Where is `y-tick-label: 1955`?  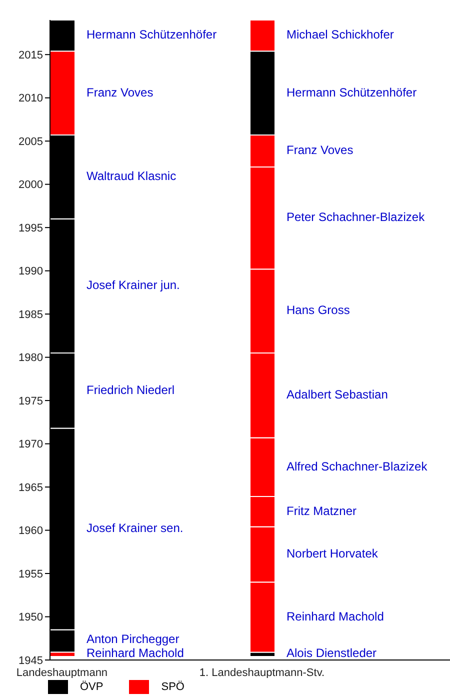
y-tick-label: 1955 is located at coordinates (30, 574).